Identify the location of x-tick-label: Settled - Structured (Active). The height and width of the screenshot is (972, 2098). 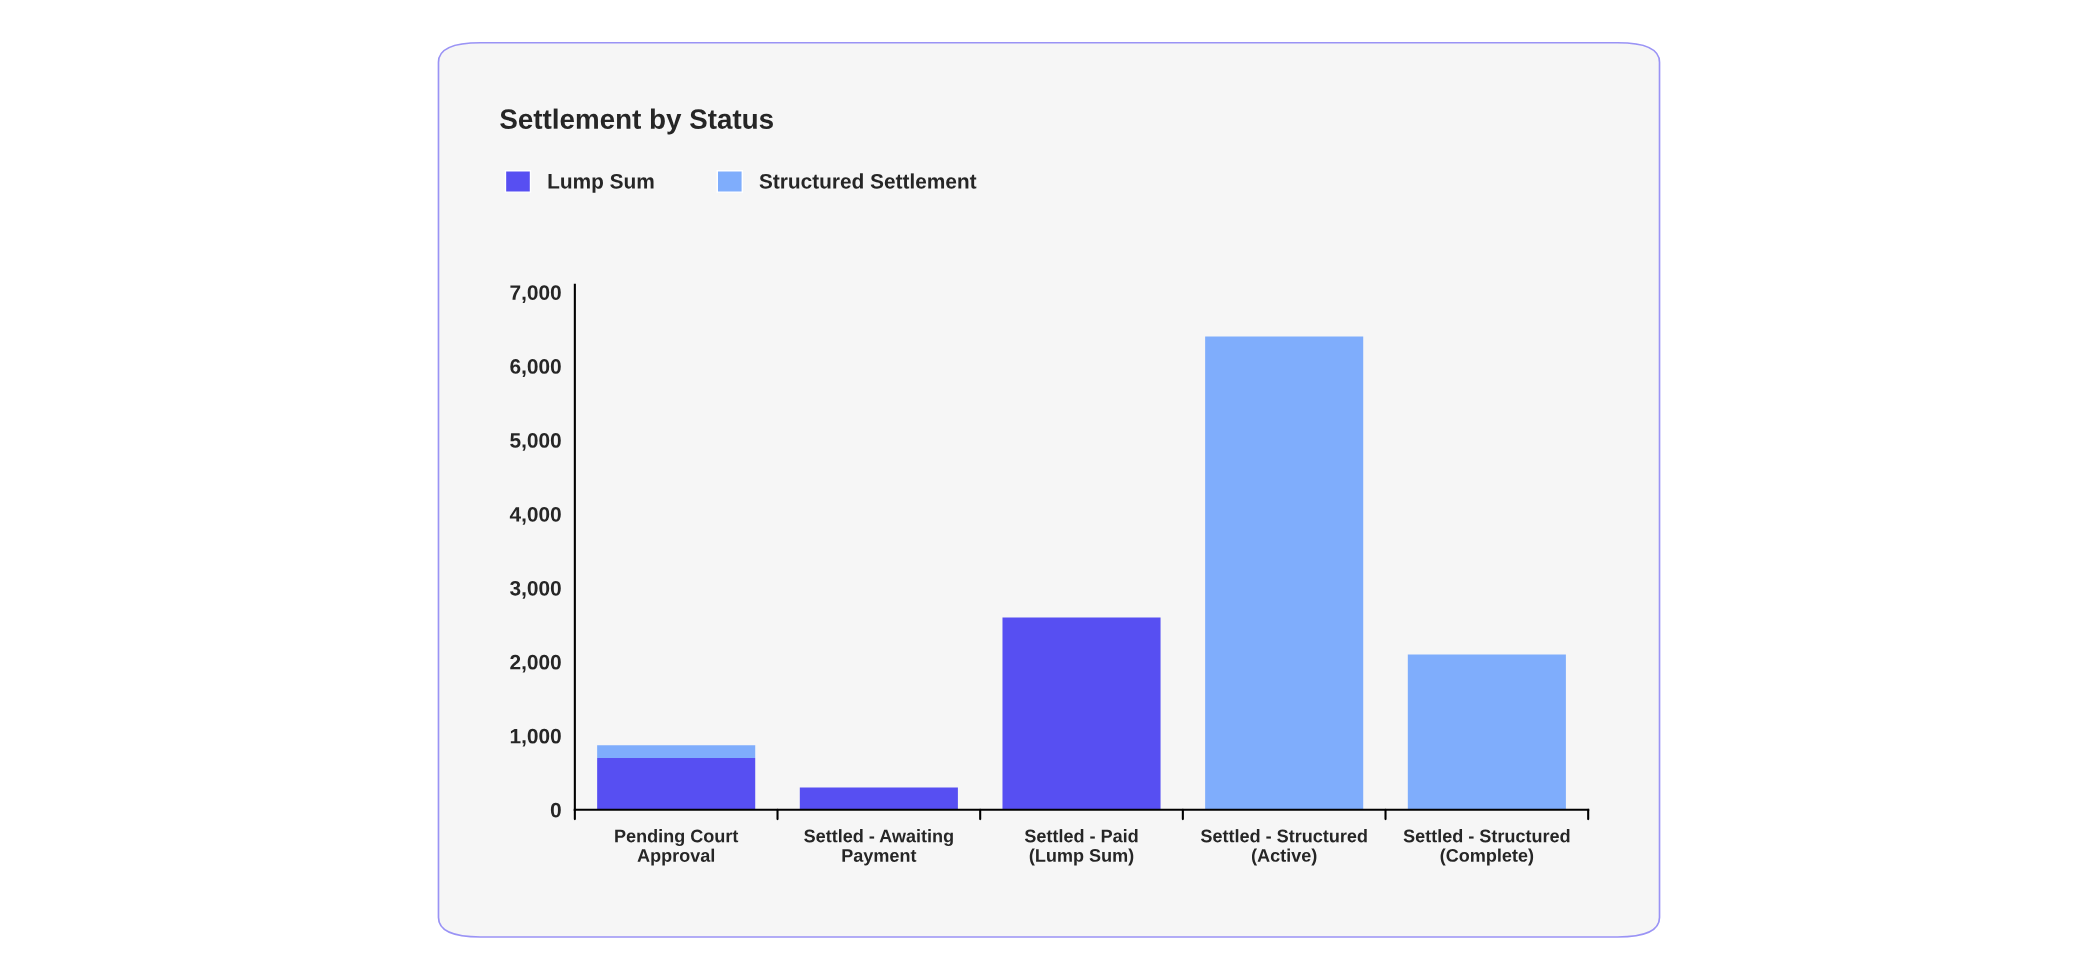
(1283, 847).